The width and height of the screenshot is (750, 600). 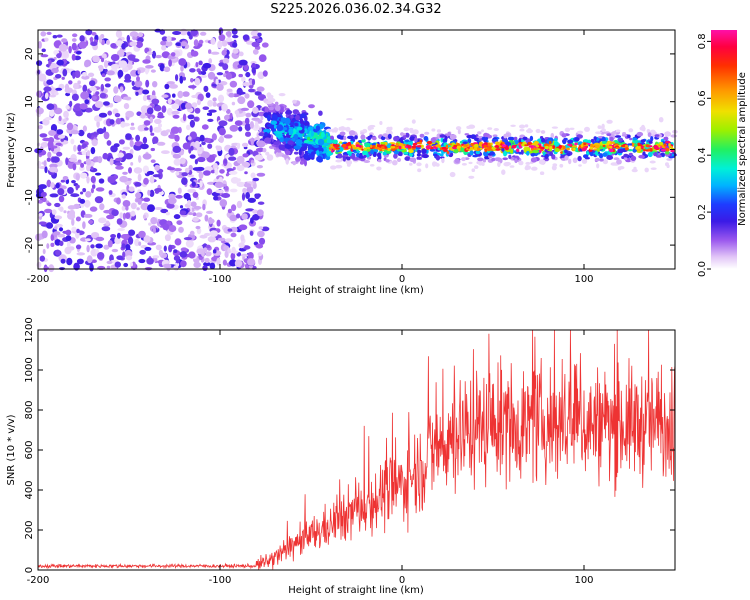 I want to click on colorbar-label: Normalized spectral amplitude, so click(x=742, y=149).